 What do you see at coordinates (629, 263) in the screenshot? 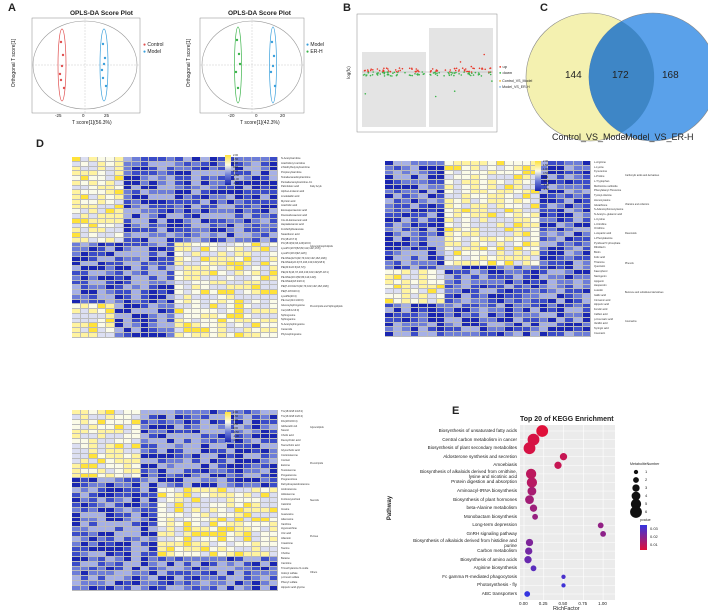
I see `heatmap-group-label: Phenols` at bounding box center [629, 263].